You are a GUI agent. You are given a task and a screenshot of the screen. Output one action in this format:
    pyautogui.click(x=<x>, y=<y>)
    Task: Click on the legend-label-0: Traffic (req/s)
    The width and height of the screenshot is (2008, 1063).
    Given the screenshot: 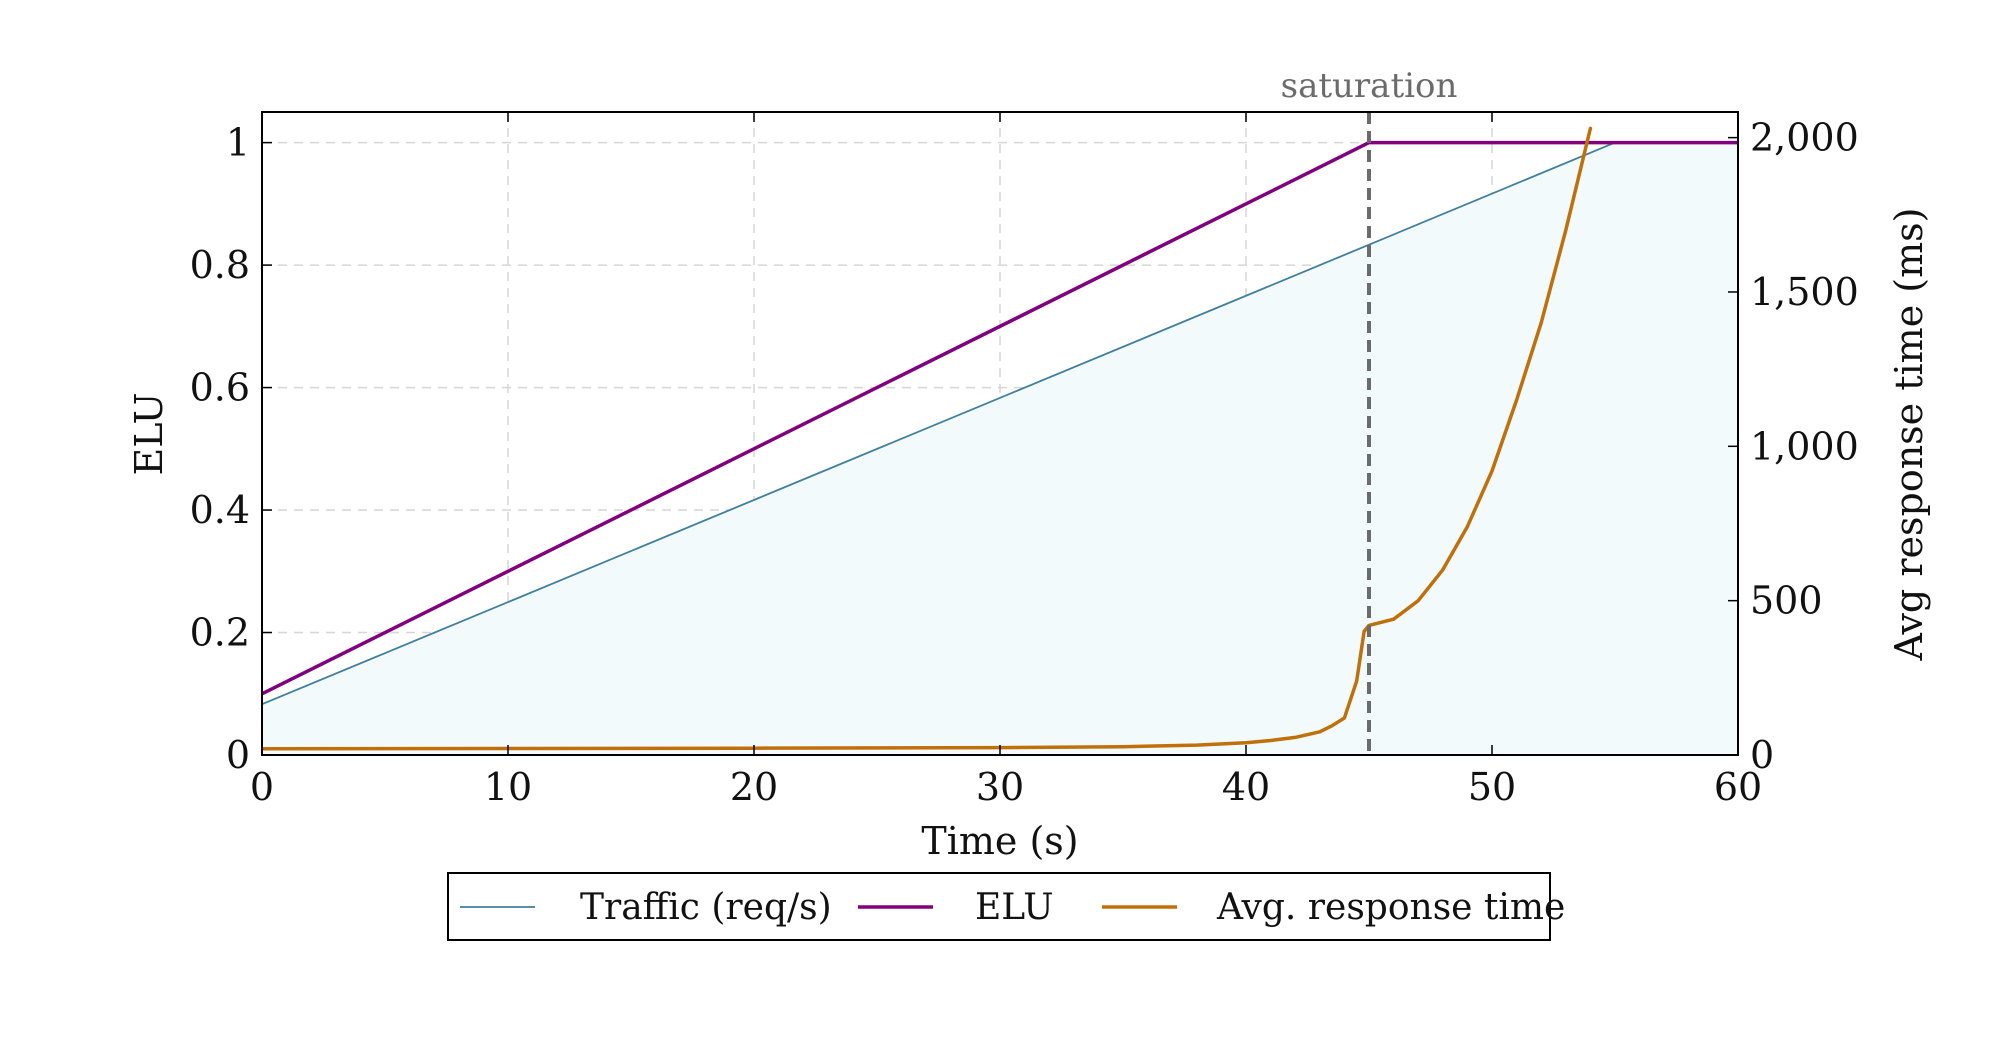 What is the action you would take?
    pyautogui.click(x=706, y=907)
    